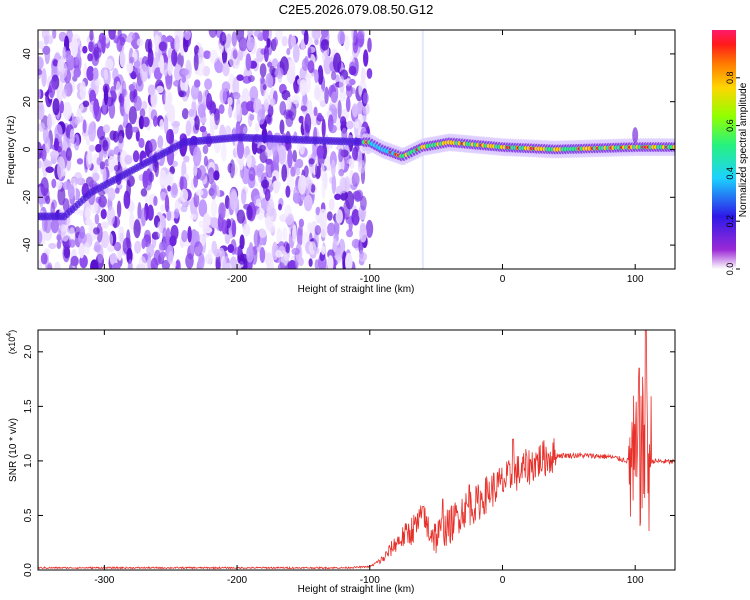 This screenshot has width=750, height=600. What do you see at coordinates (730, 78) in the screenshot?
I see `colorbar-tick-label: 0.8` at bounding box center [730, 78].